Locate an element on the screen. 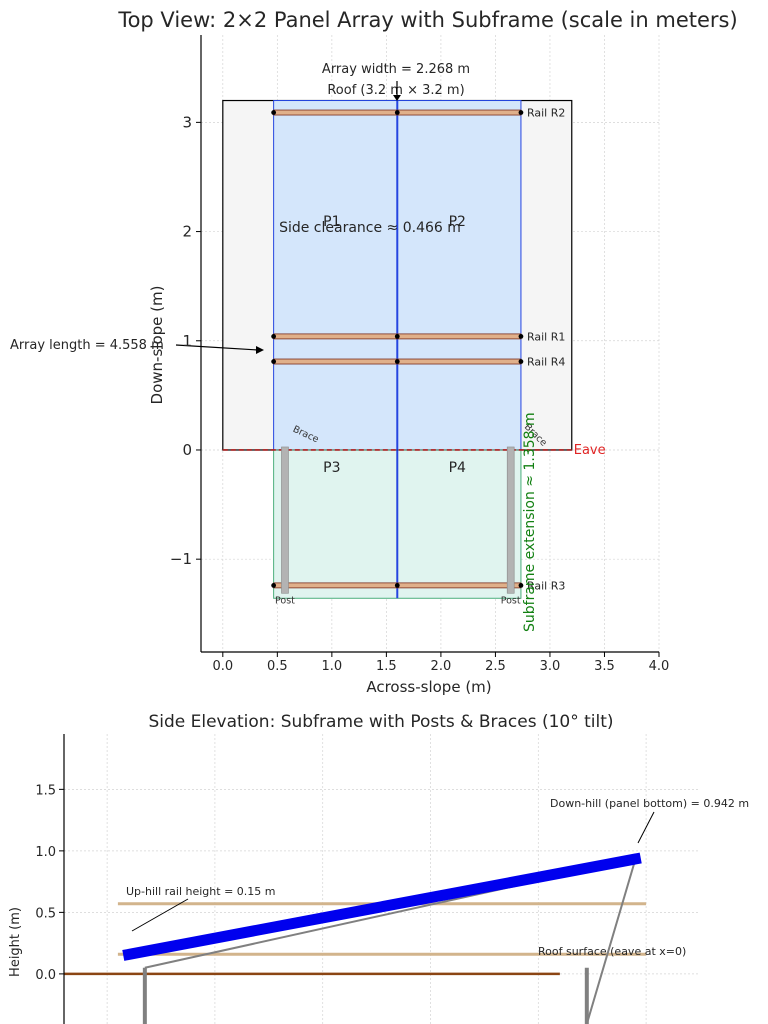 The width and height of the screenshot is (768, 1024). y-tick-label: 2 is located at coordinates (187, 232).